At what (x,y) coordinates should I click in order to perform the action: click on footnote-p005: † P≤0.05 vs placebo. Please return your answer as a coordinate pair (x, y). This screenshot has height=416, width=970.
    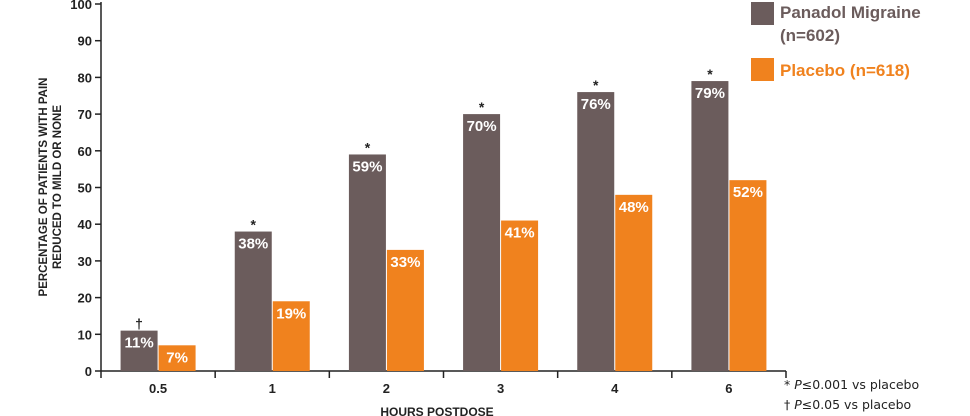
    Looking at the image, I should click on (847, 405).